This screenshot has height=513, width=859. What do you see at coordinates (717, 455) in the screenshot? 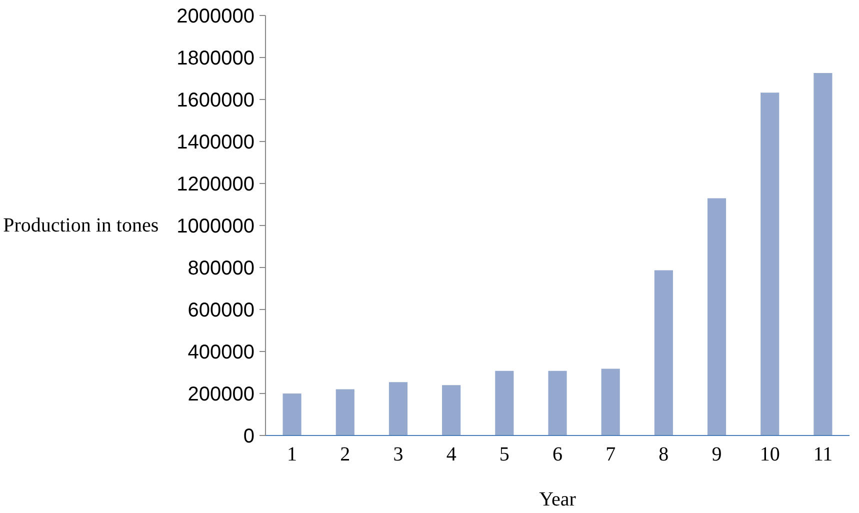
I see `x-tick-label: 9` at bounding box center [717, 455].